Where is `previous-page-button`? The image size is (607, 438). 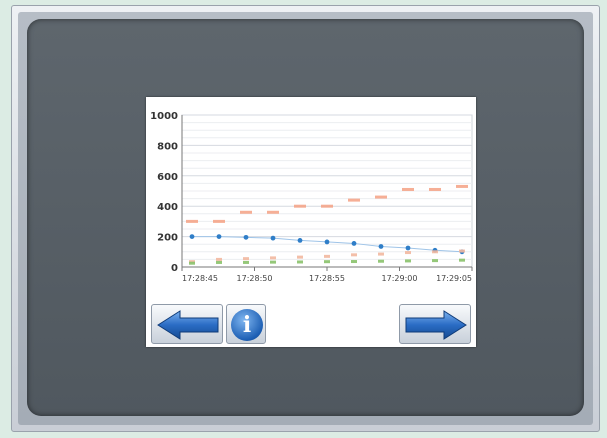
previous-page-button is located at coordinates (187, 324).